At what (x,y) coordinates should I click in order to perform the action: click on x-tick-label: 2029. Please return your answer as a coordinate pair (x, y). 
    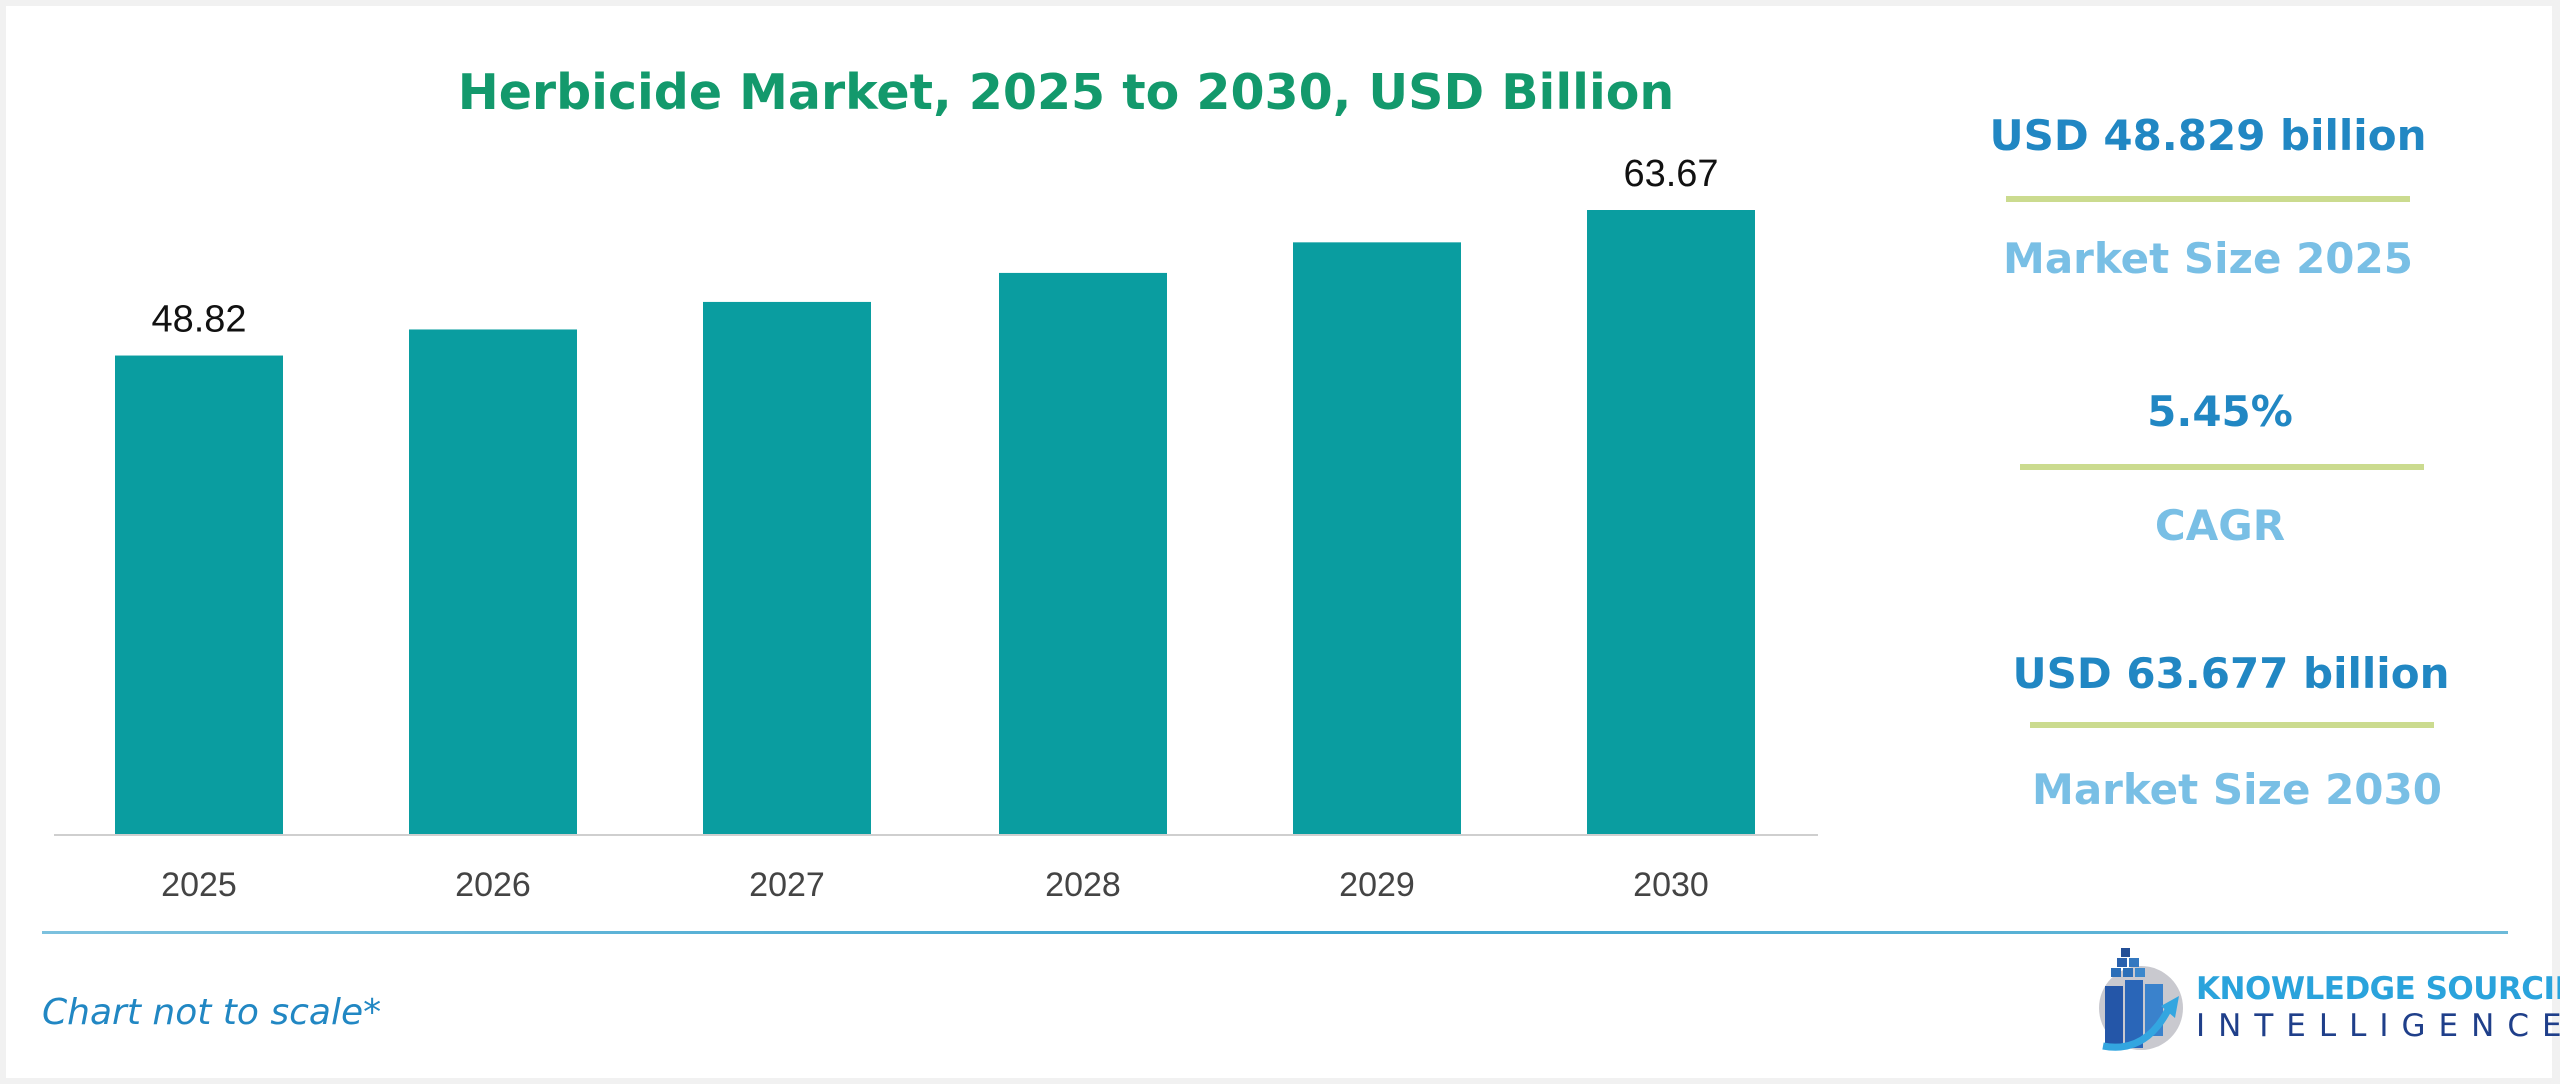
    Looking at the image, I should click on (1377, 885).